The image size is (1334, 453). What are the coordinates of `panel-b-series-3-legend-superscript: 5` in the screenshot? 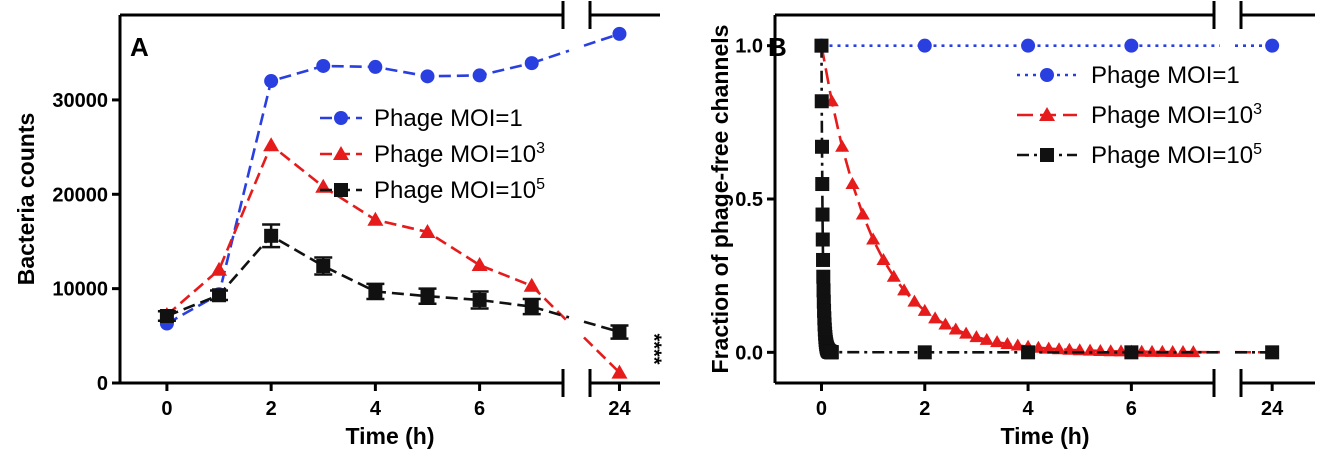 It's located at (1257, 149).